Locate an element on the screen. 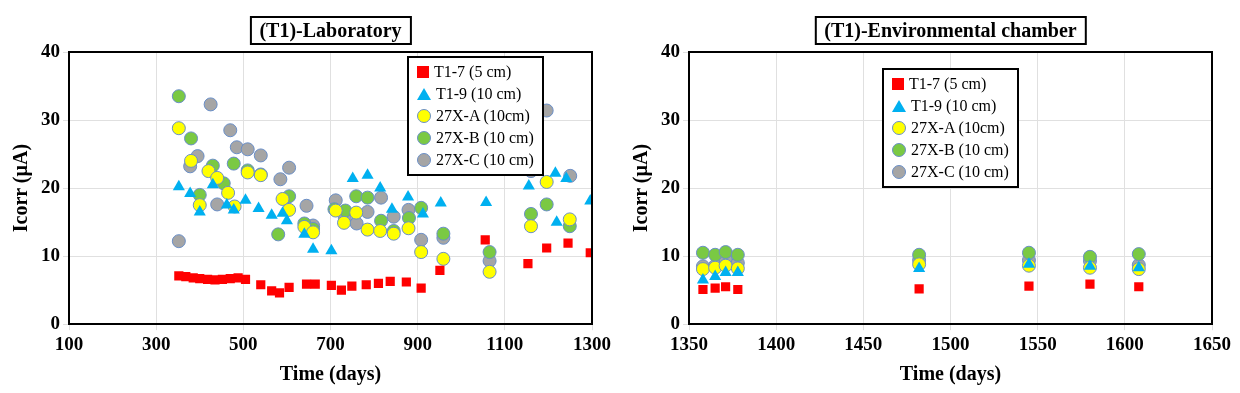  x-tick-label: 1350 is located at coordinates (689, 343).